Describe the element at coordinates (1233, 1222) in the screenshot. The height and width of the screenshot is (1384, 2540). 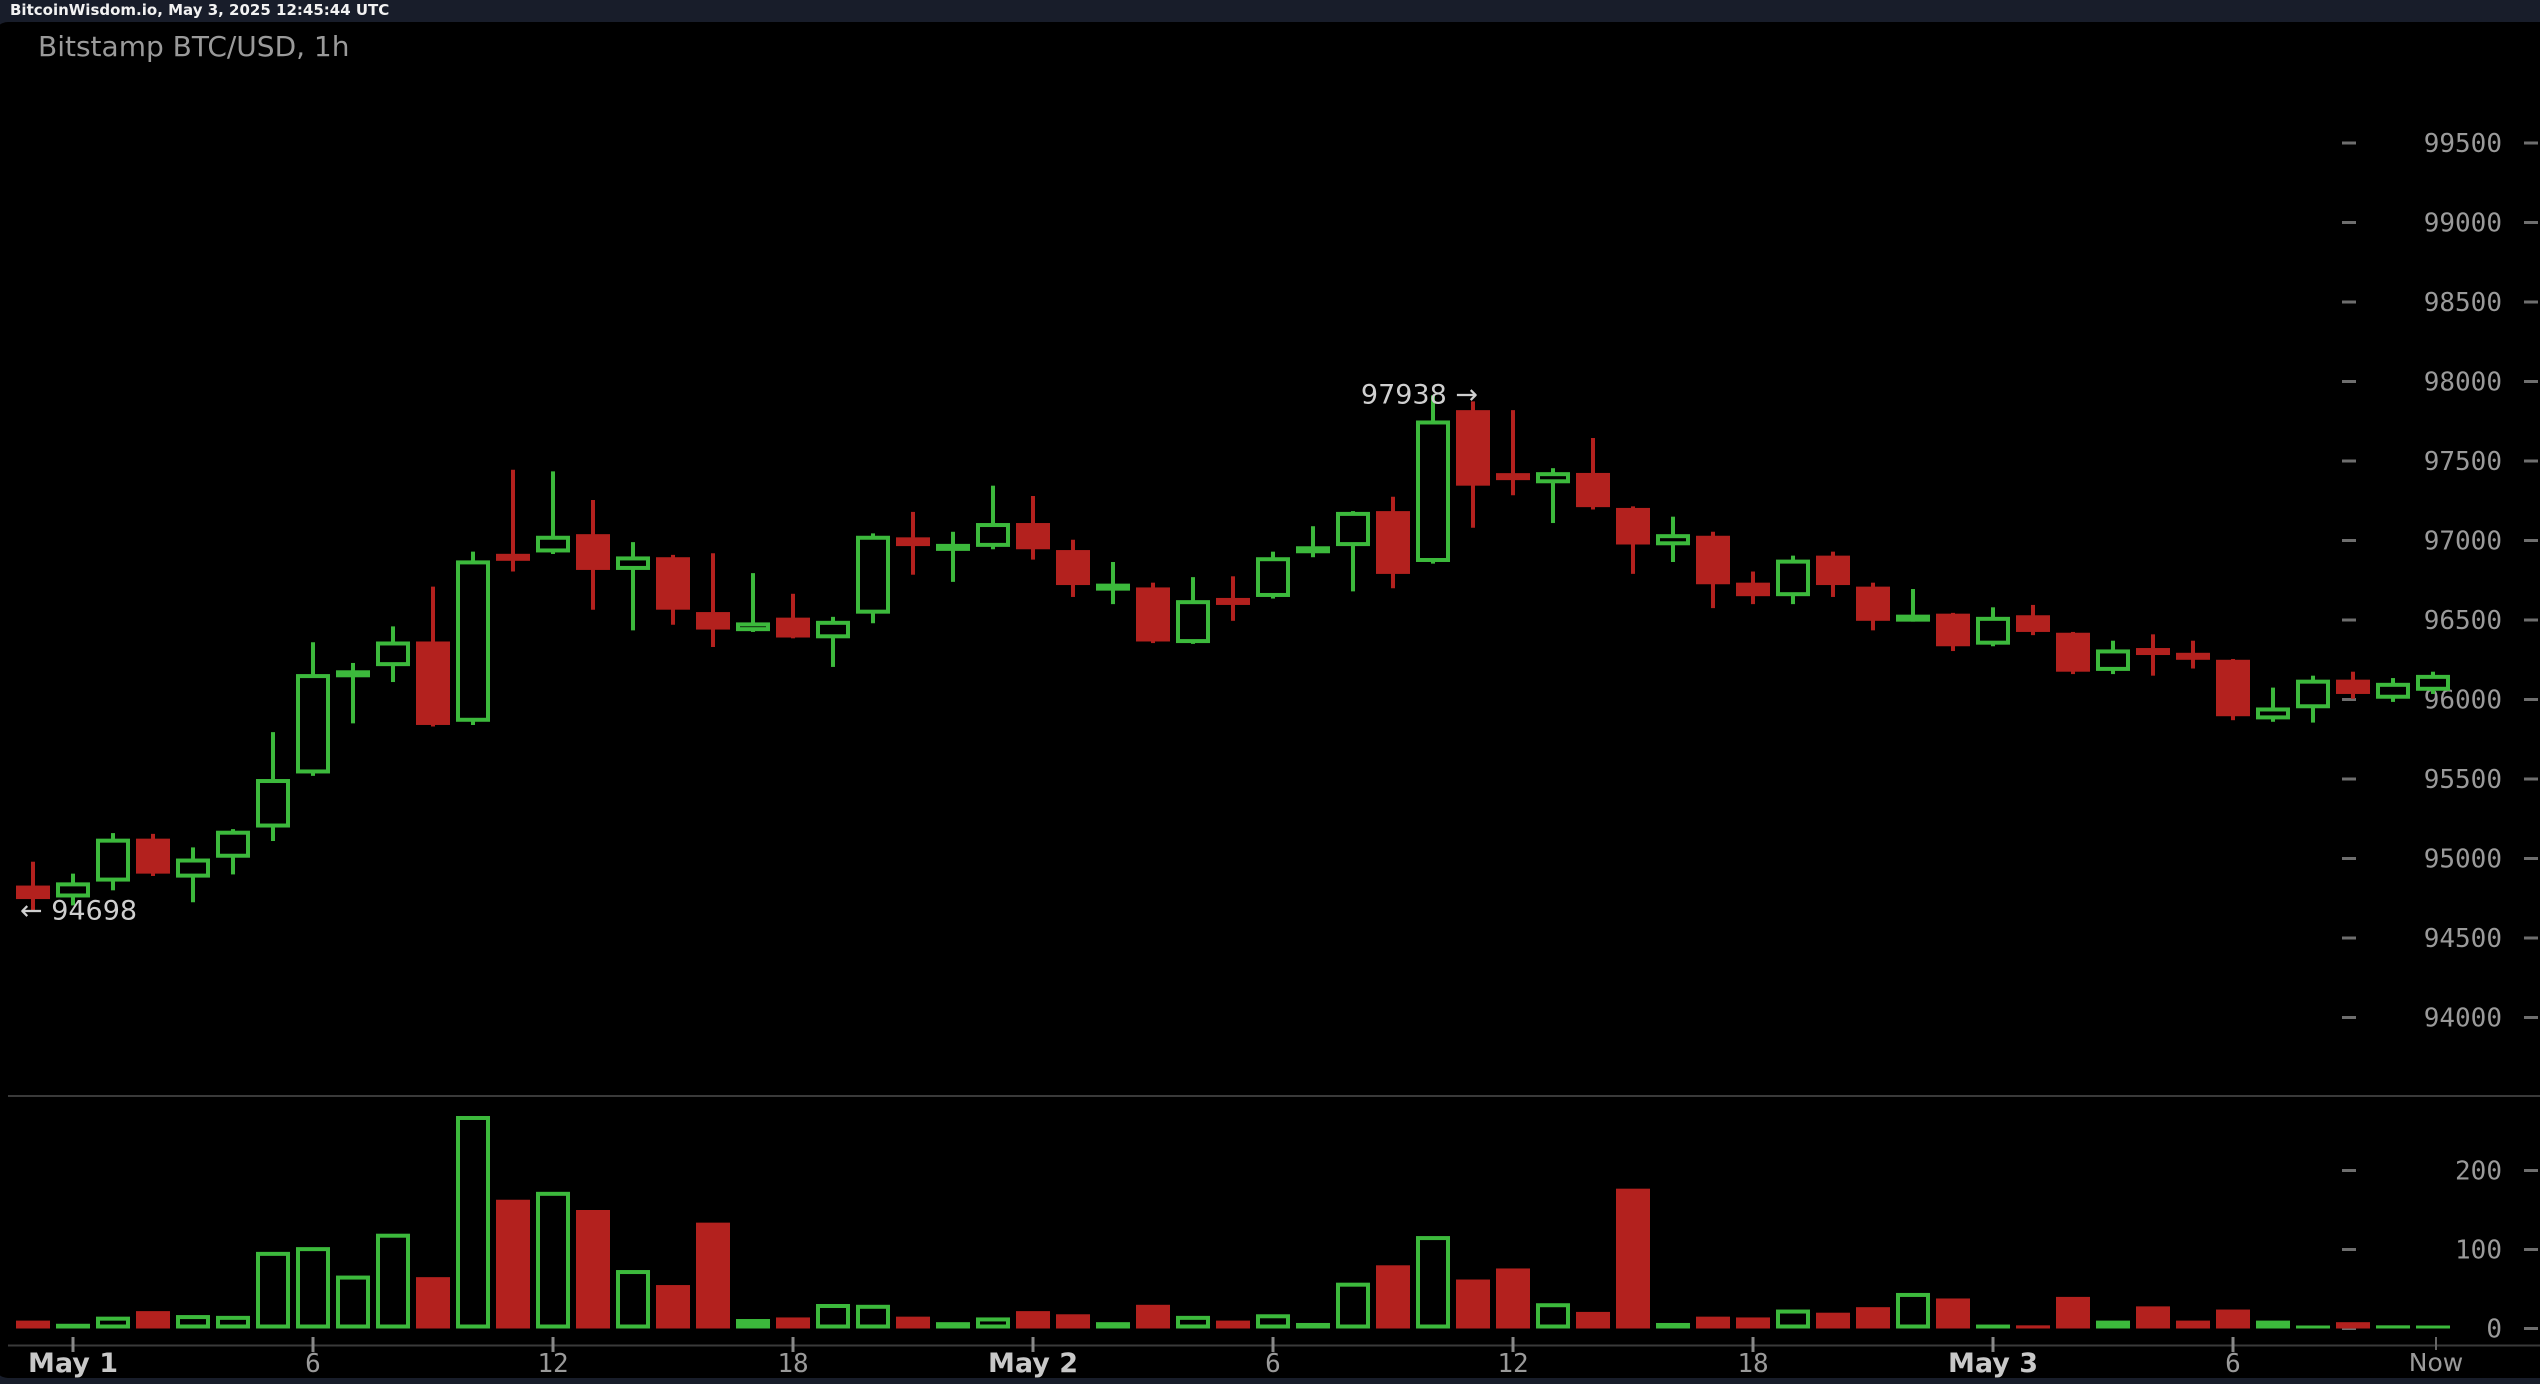
I see `volume-bars` at that location.